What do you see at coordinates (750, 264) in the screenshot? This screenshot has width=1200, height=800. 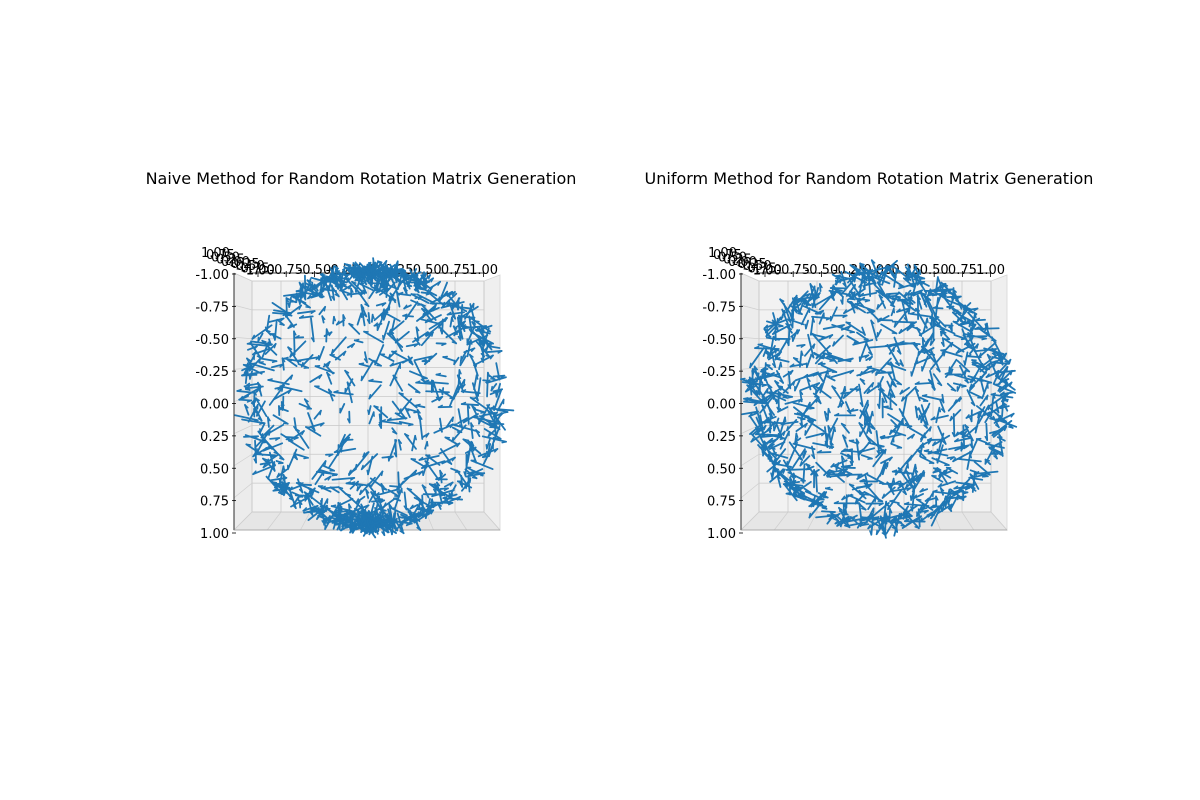 I see `z-tick-label: -0.25` at bounding box center [750, 264].